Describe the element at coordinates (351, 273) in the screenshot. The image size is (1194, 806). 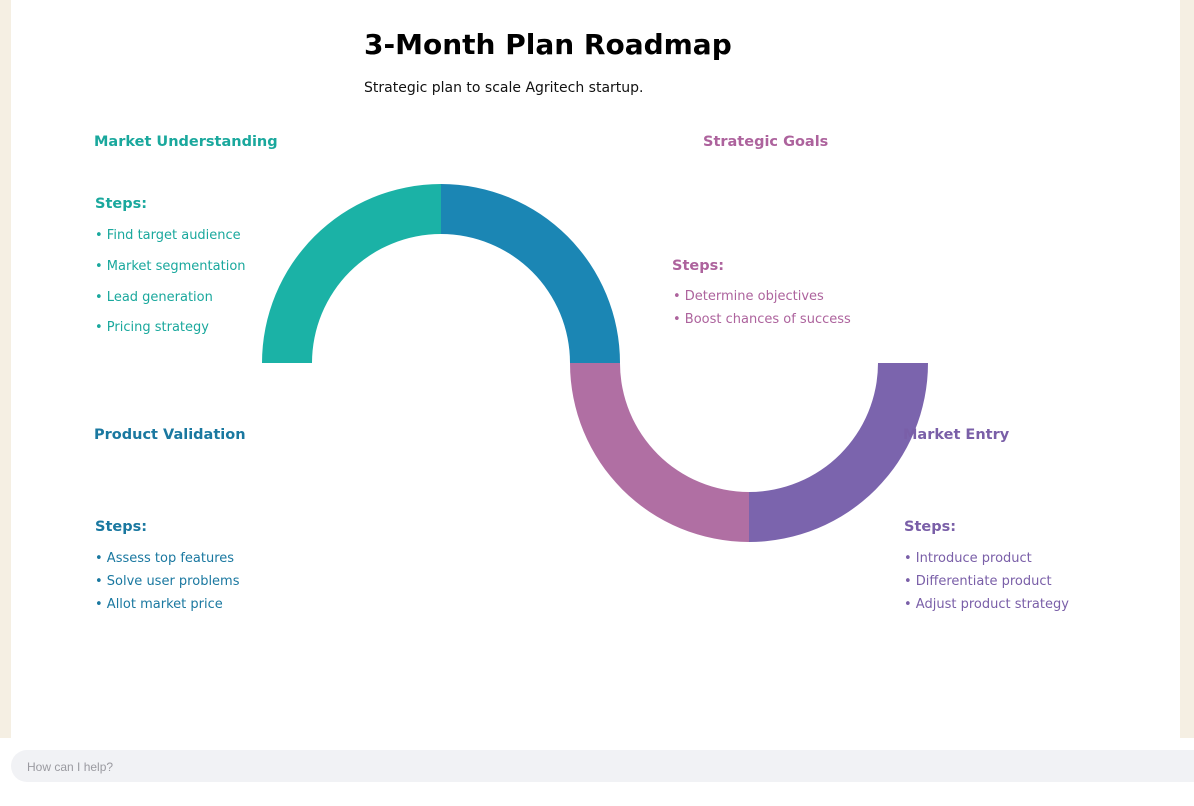
I see `arc-segment-market-understanding` at that location.